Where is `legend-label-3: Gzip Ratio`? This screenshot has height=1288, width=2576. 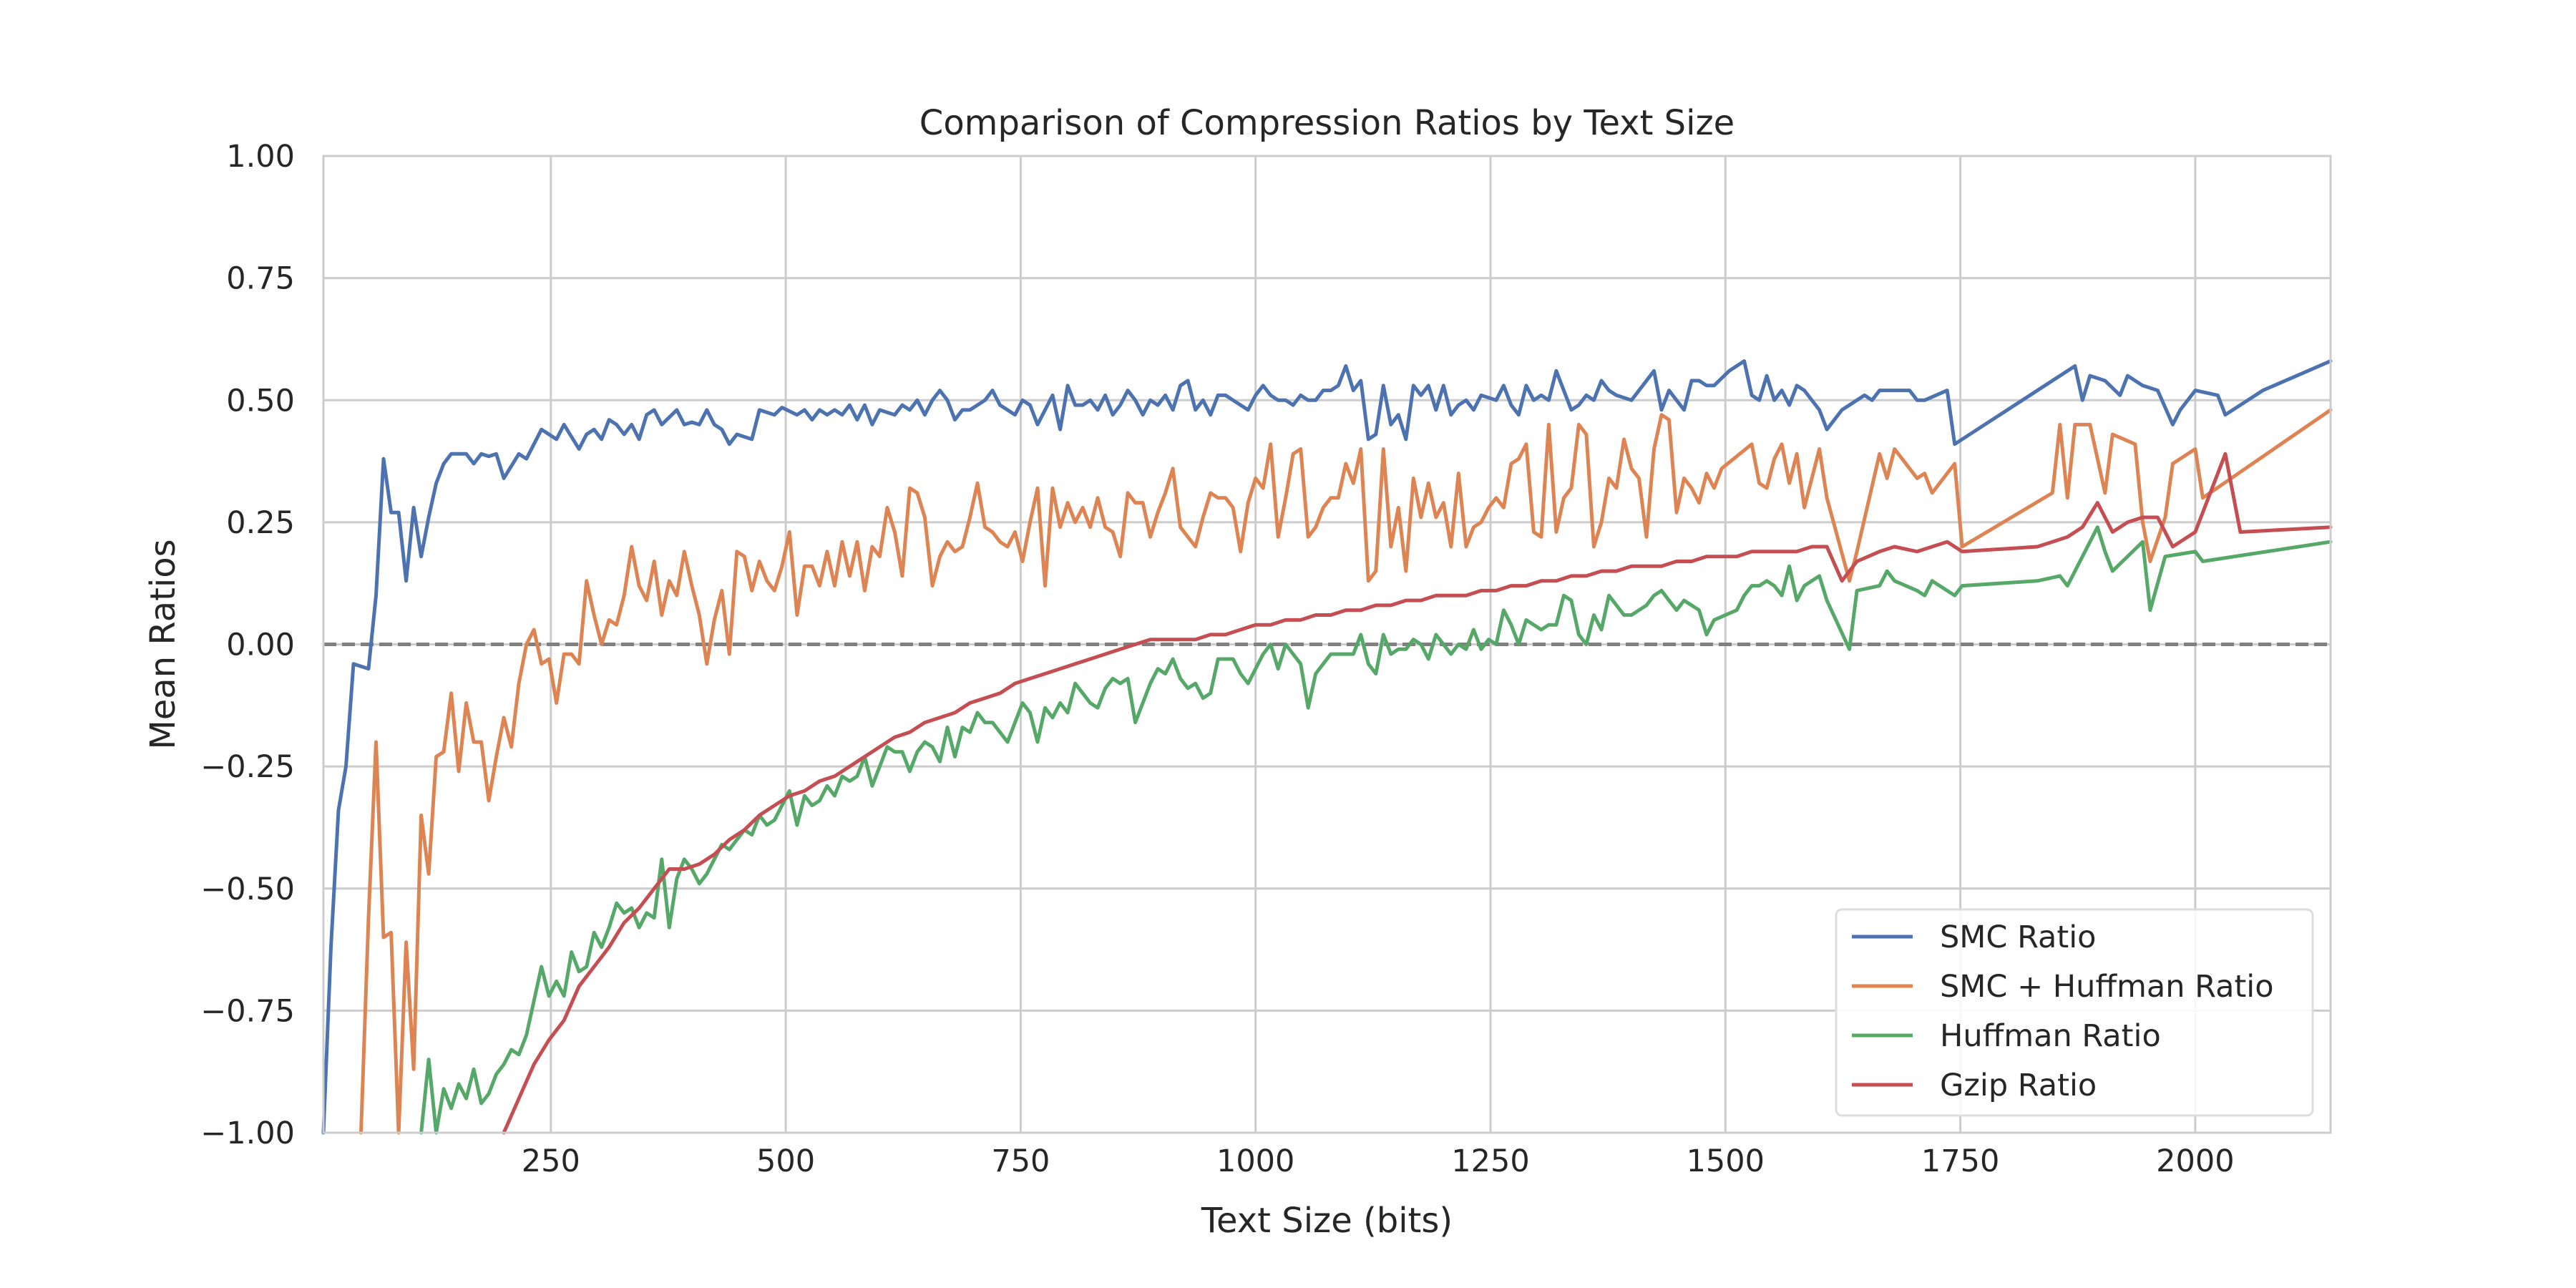 legend-label-3: Gzip Ratio is located at coordinates (2018, 1085).